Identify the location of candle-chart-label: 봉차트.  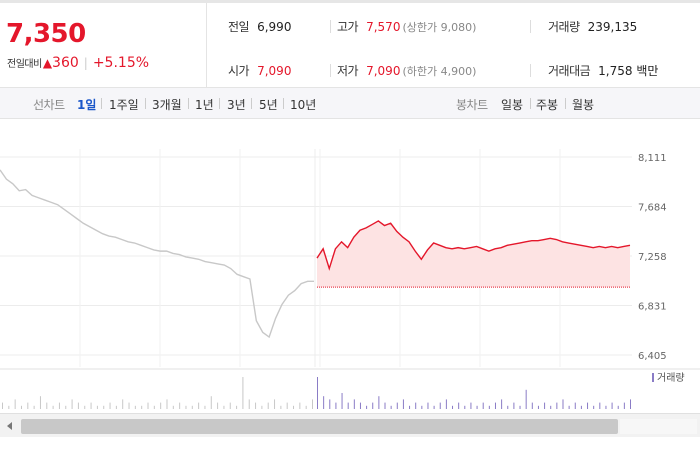
(472, 105).